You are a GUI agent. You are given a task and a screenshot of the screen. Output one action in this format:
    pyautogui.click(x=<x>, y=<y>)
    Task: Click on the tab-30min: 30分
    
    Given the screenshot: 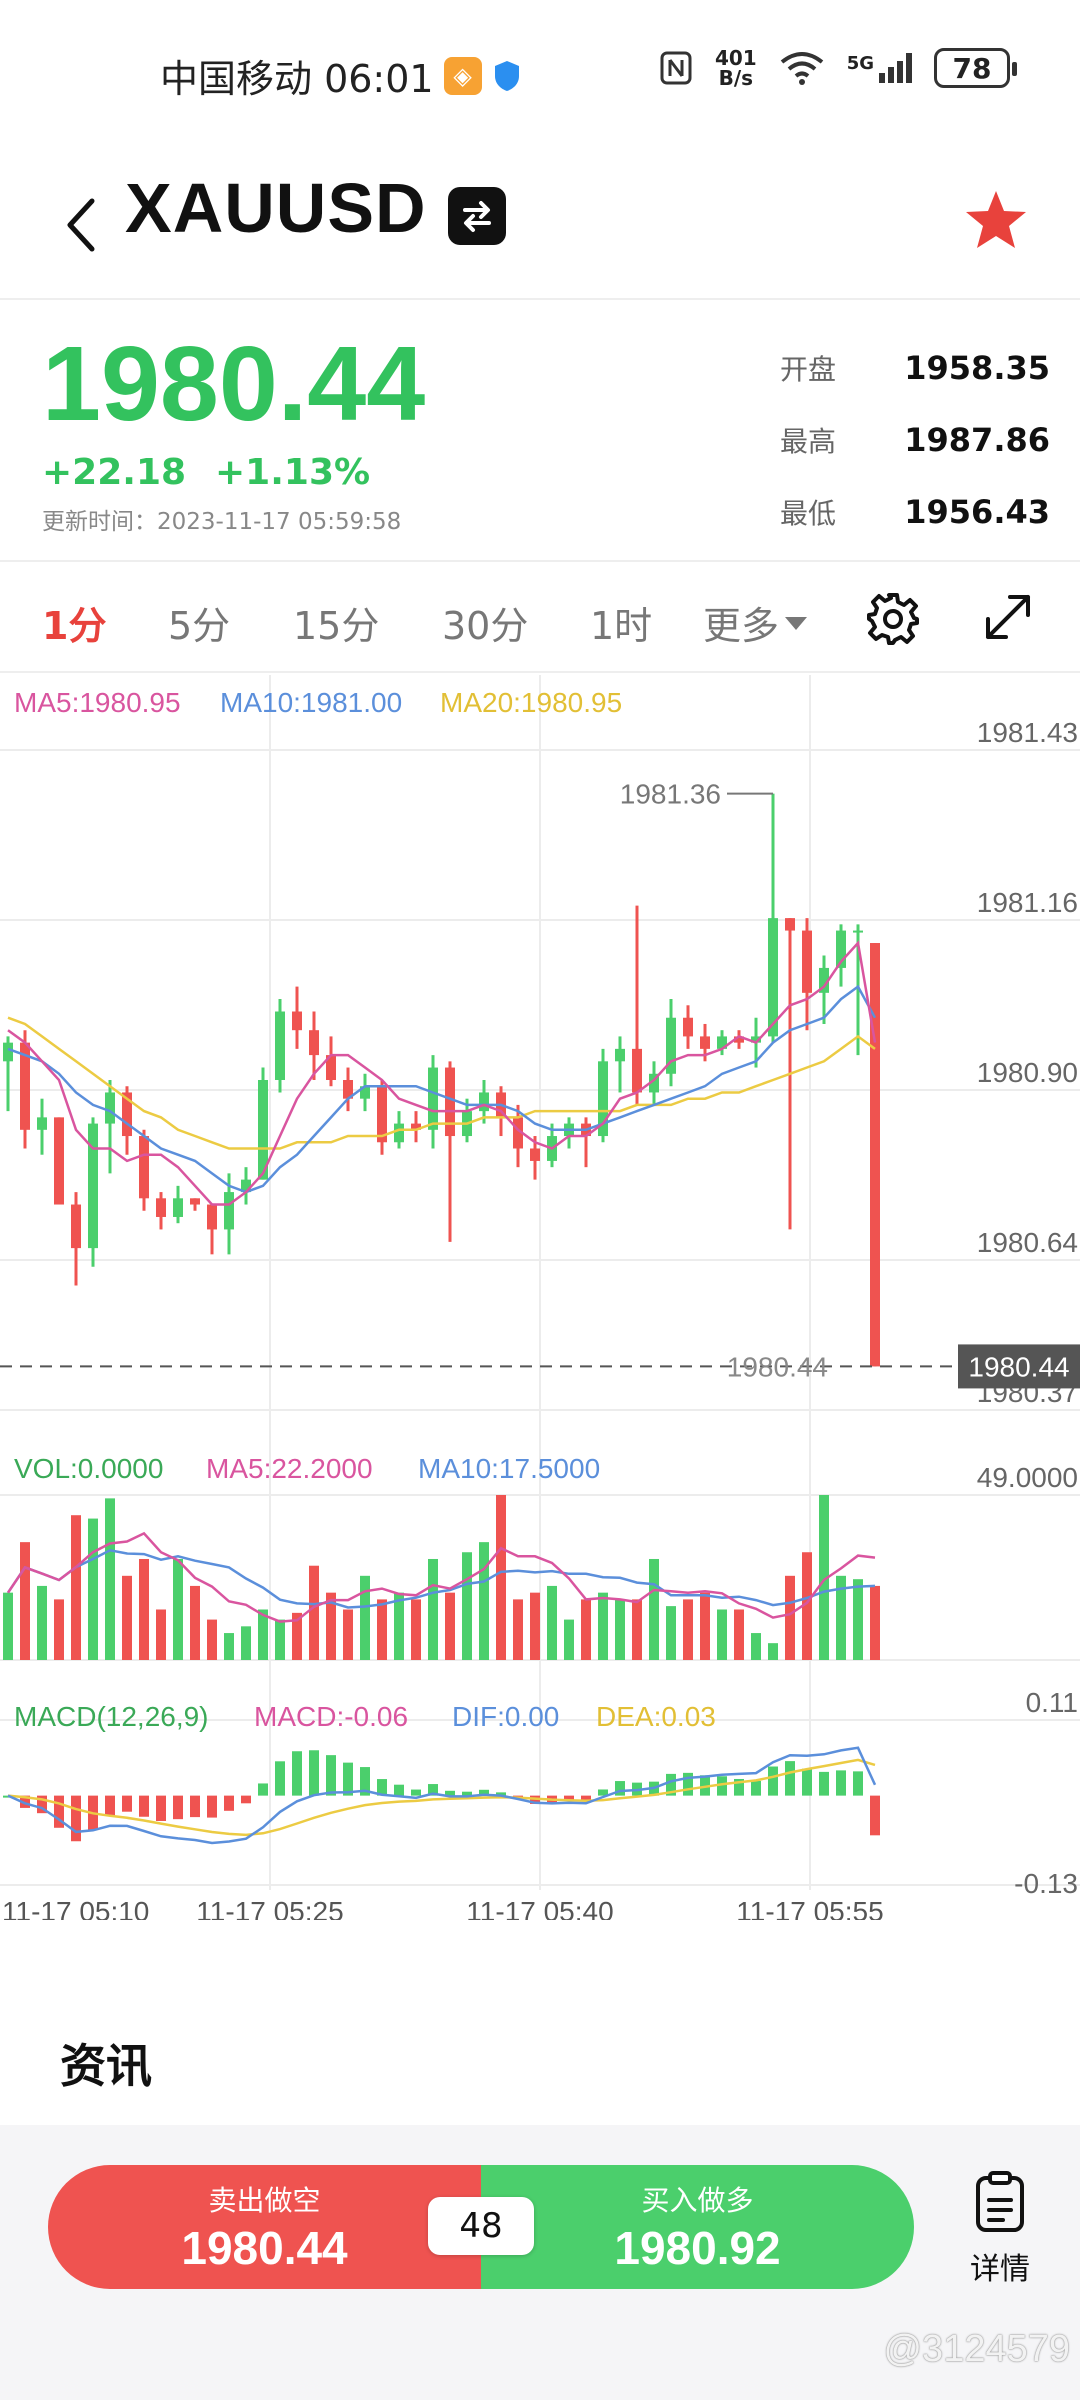 What is the action you would take?
    pyautogui.click(x=485, y=626)
    